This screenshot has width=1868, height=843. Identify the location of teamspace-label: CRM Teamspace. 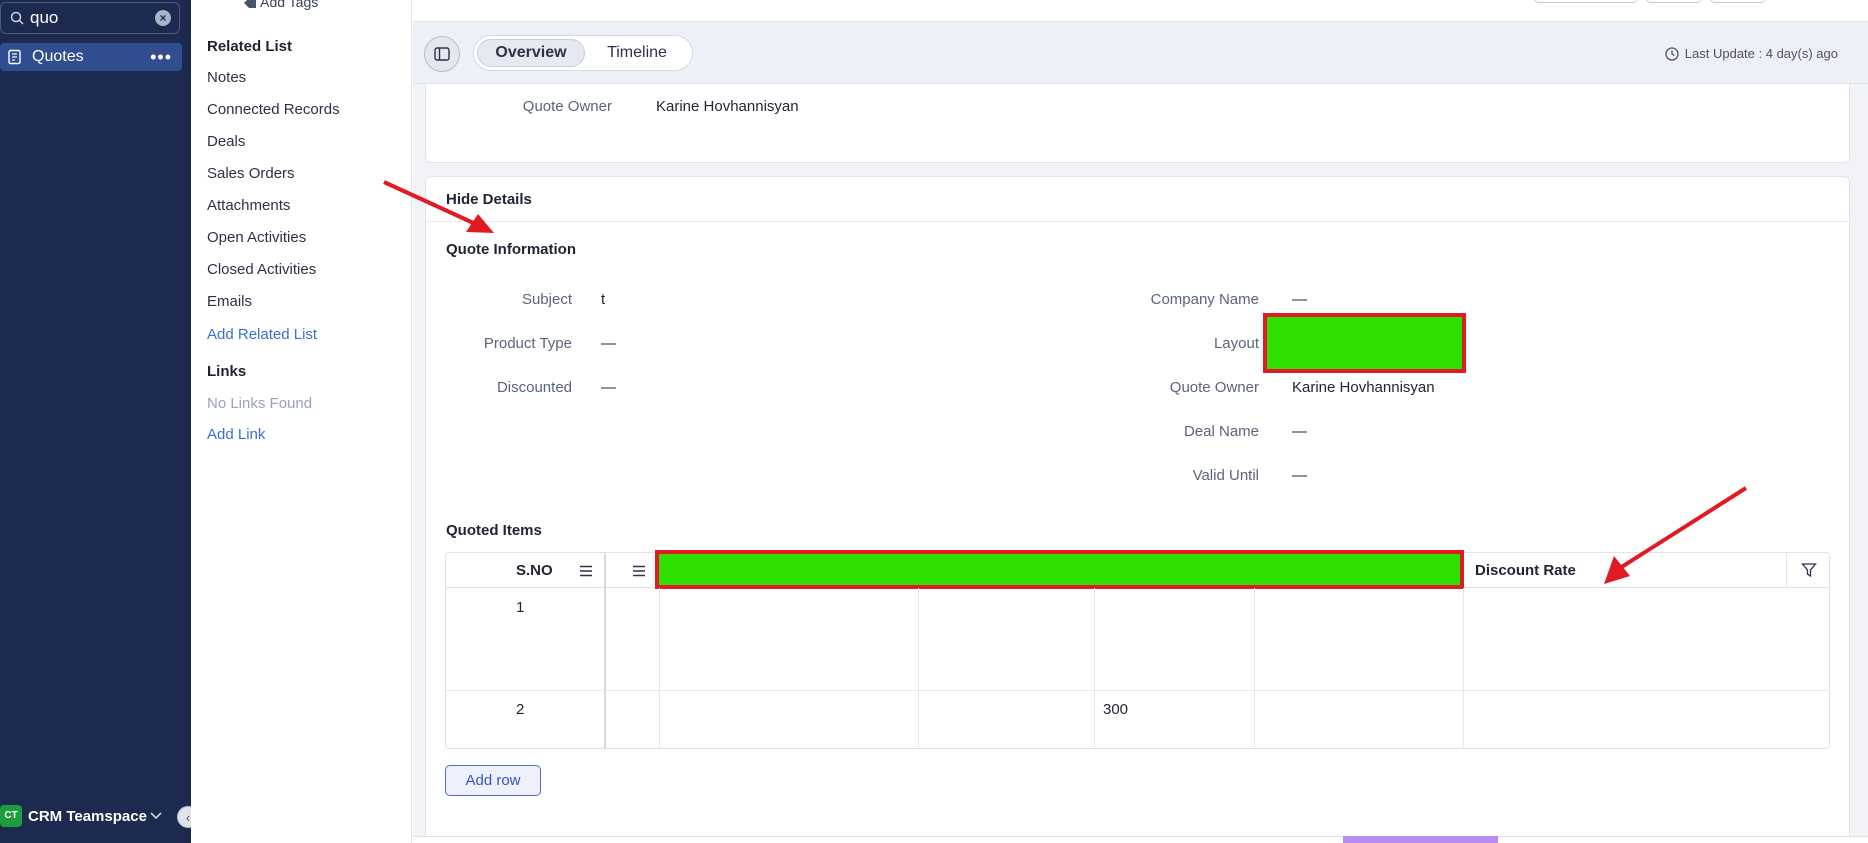
(87, 816).